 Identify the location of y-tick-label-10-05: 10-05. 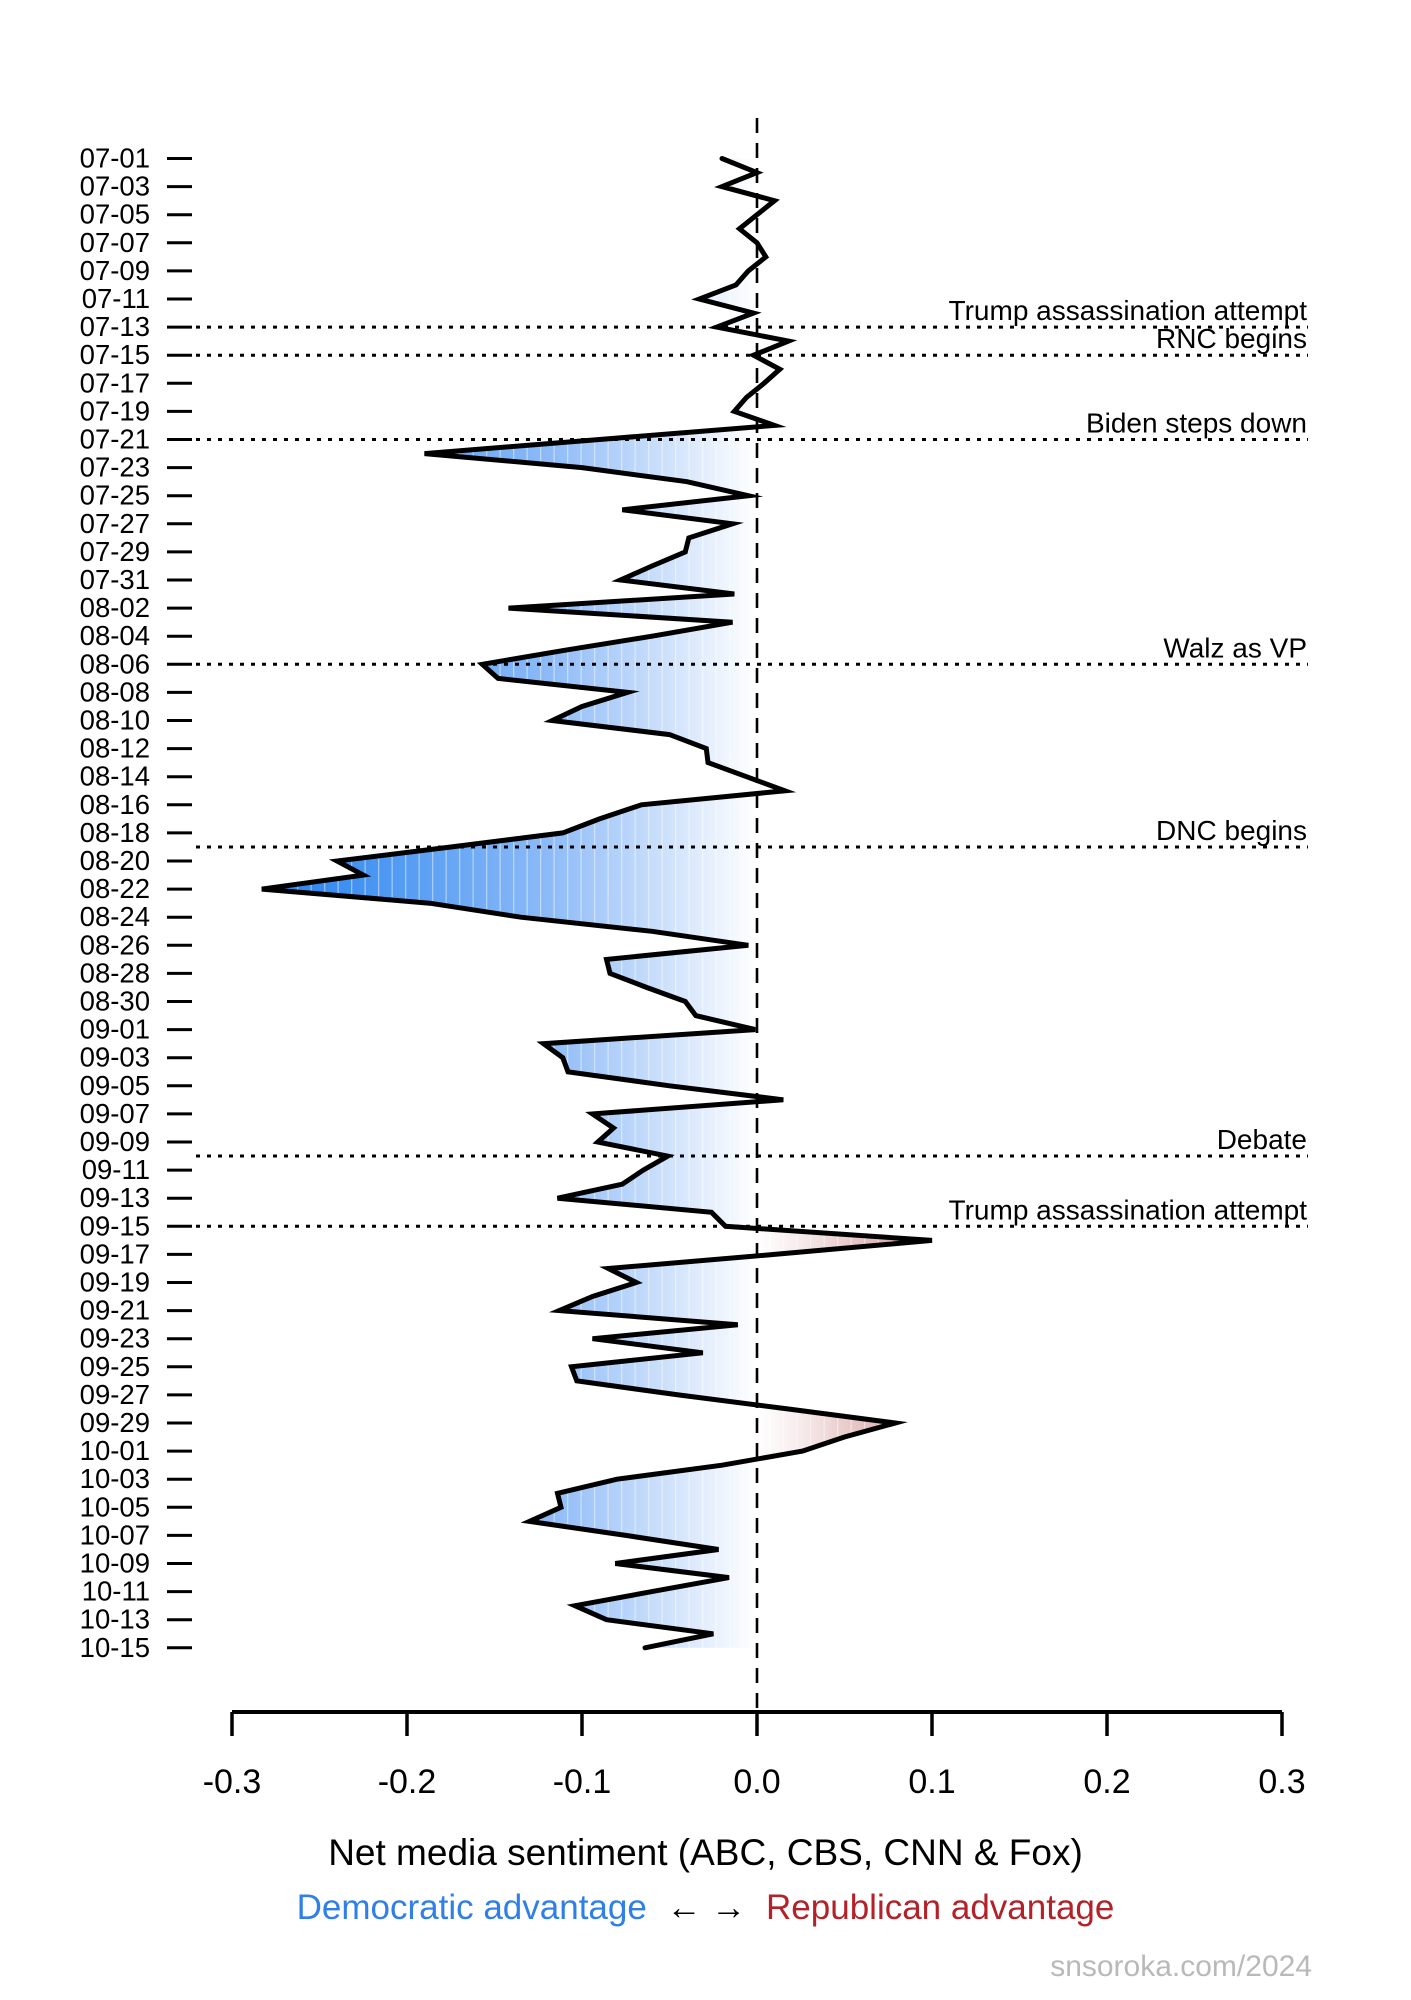
(115, 1506).